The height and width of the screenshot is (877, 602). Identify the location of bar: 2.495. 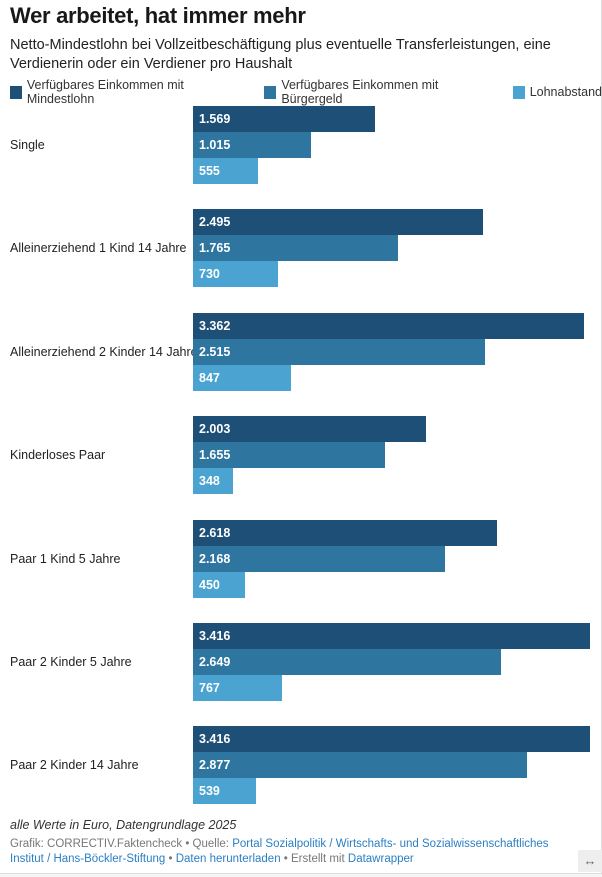
(338, 222).